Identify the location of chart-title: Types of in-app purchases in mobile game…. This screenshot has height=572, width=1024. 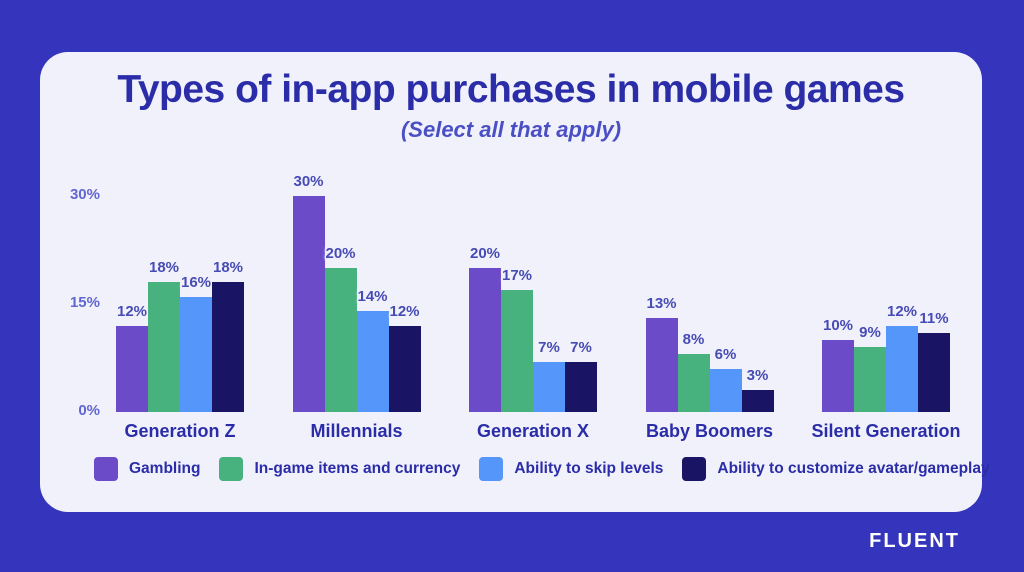
(511, 89).